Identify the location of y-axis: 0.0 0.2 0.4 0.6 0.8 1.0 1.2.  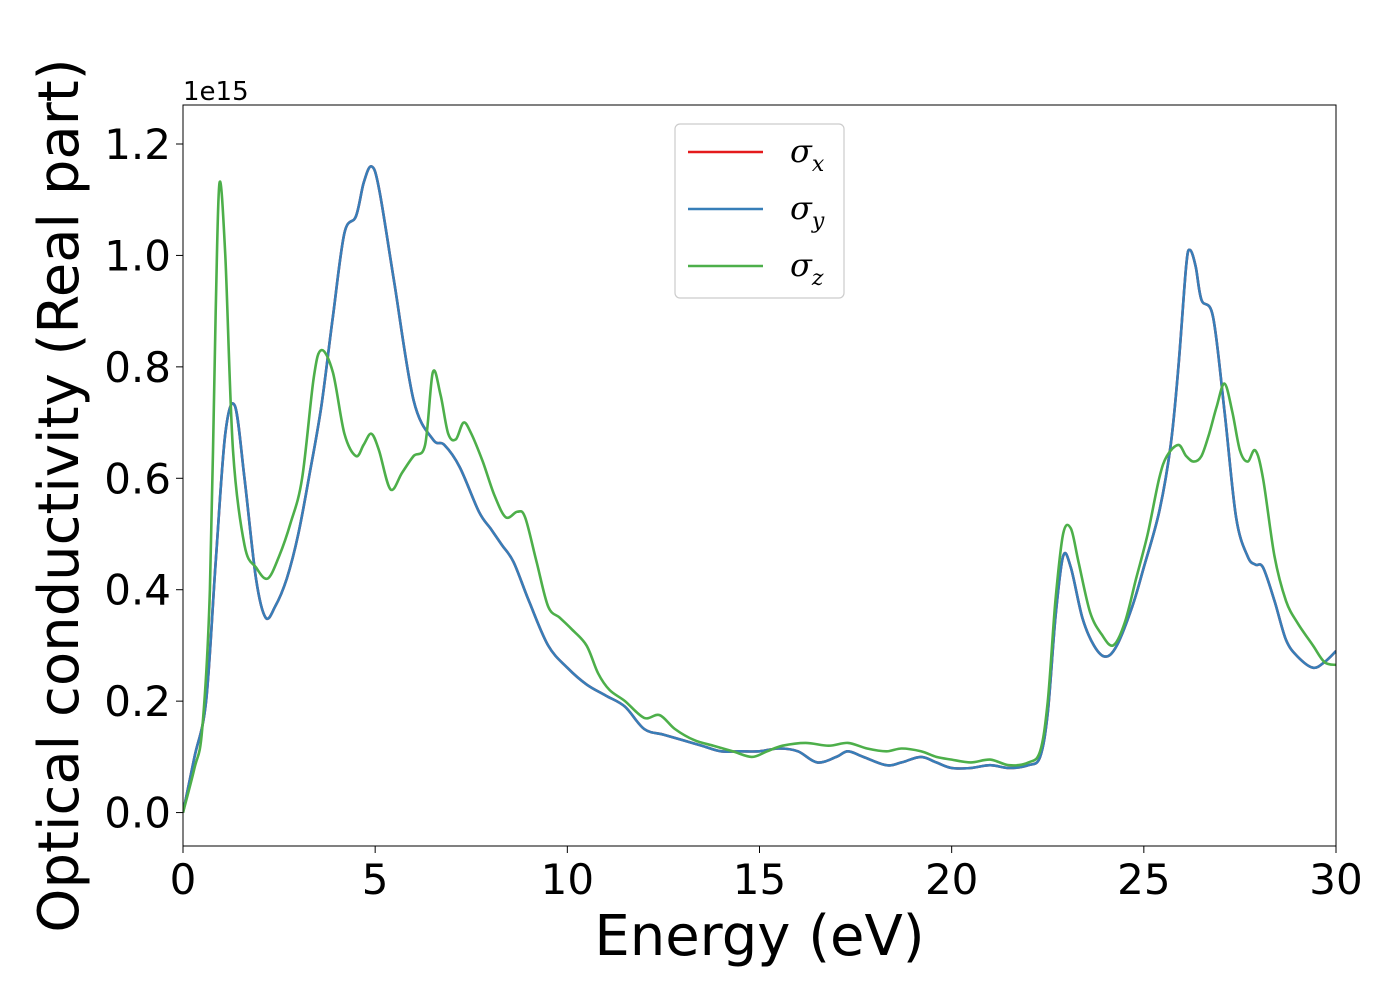
(143, 479).